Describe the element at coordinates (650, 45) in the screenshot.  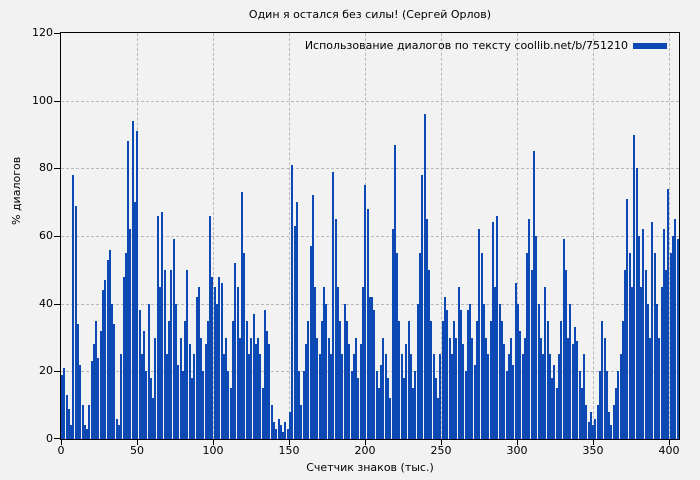
I see `legend-swatch` at that location.